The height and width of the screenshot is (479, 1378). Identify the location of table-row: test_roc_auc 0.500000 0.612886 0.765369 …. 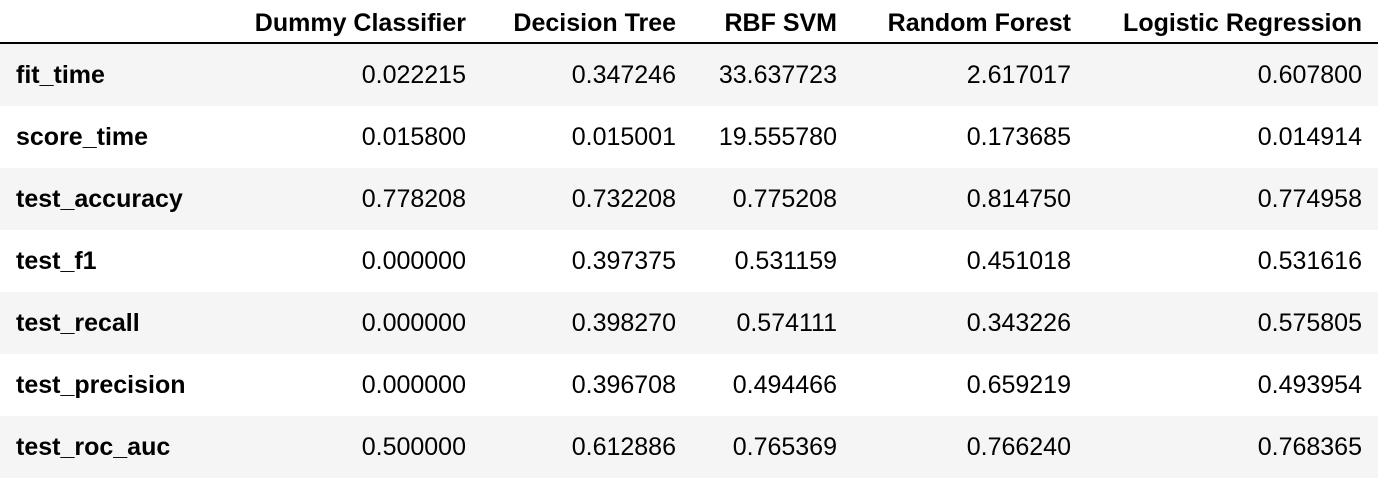
(689, 447).